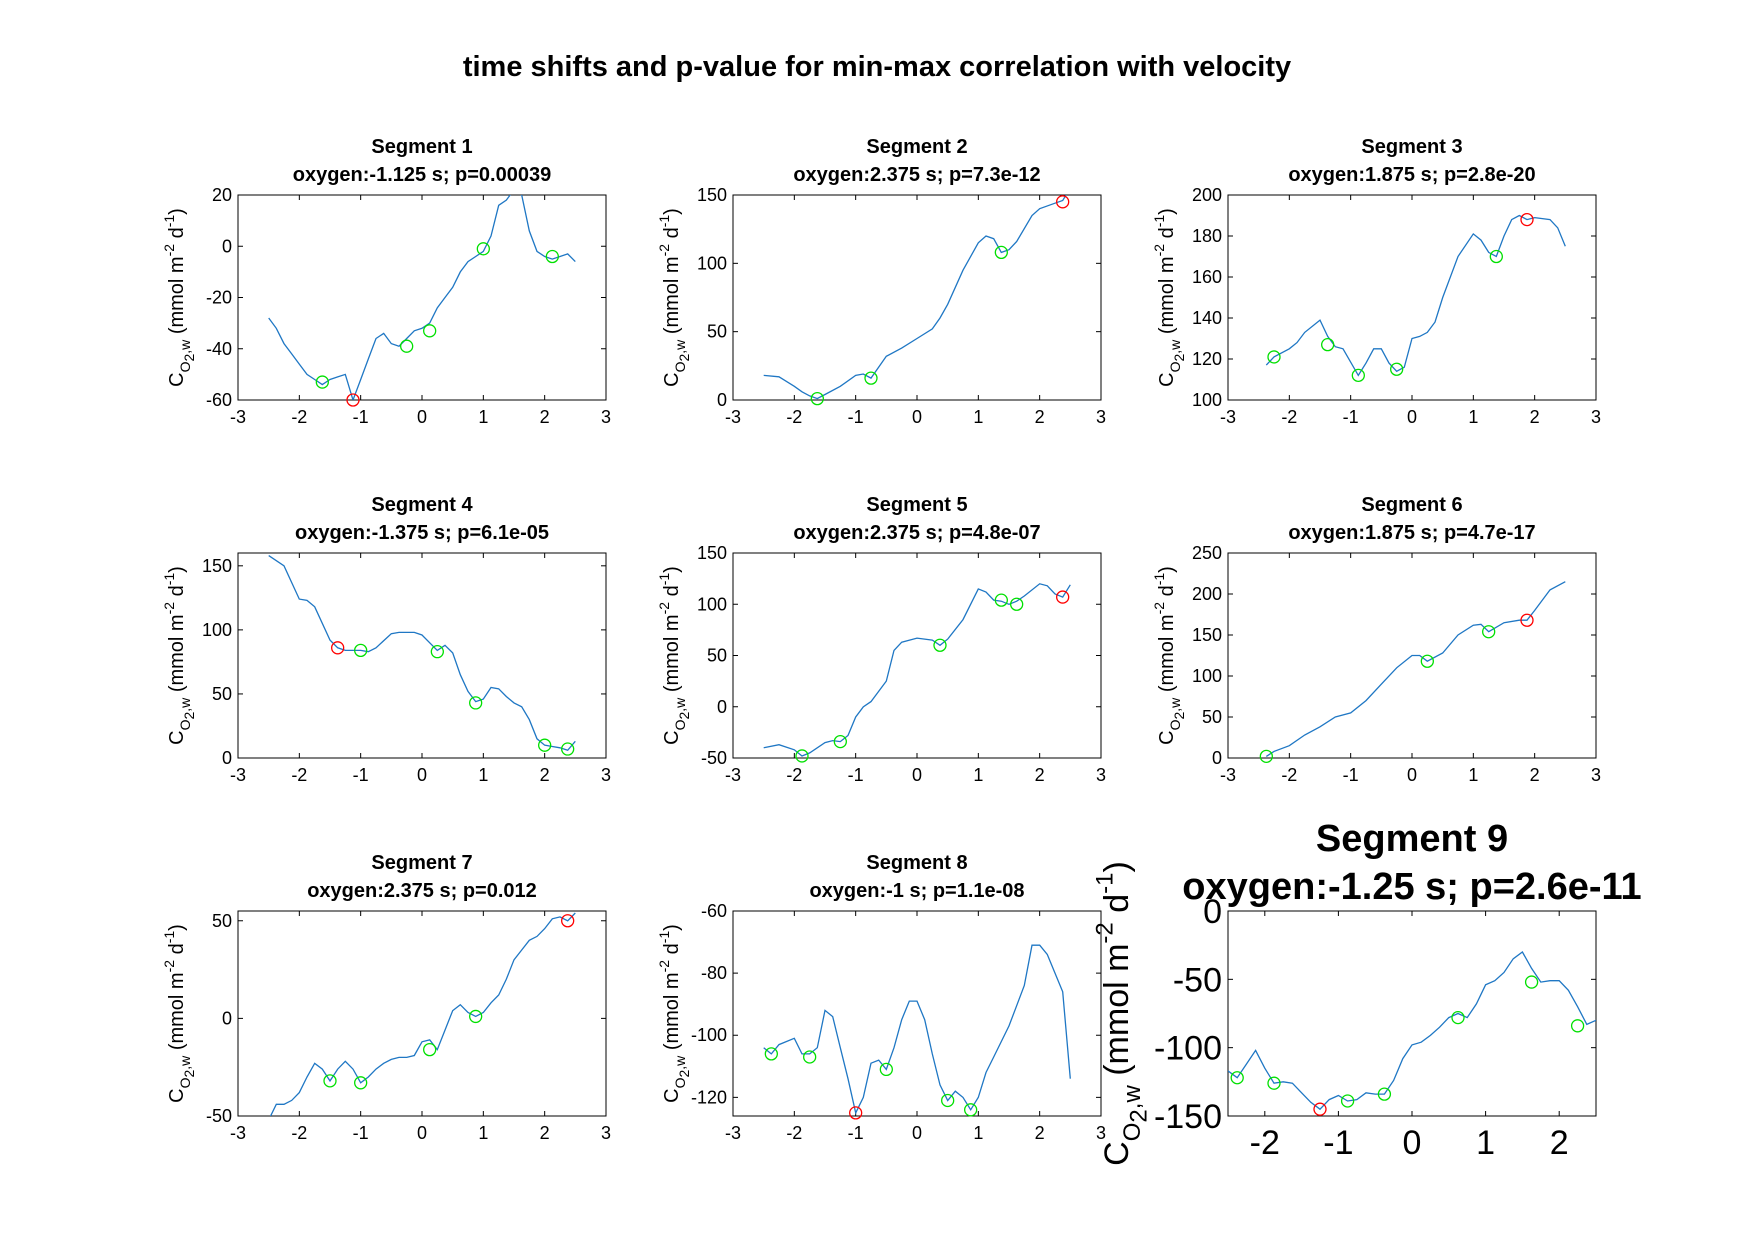 The height and width of the screenshot is (1240, 1754). I want to click on subplot-subtitle: oxygen:-1 s; p=1.1e-08, so click(916, 891).